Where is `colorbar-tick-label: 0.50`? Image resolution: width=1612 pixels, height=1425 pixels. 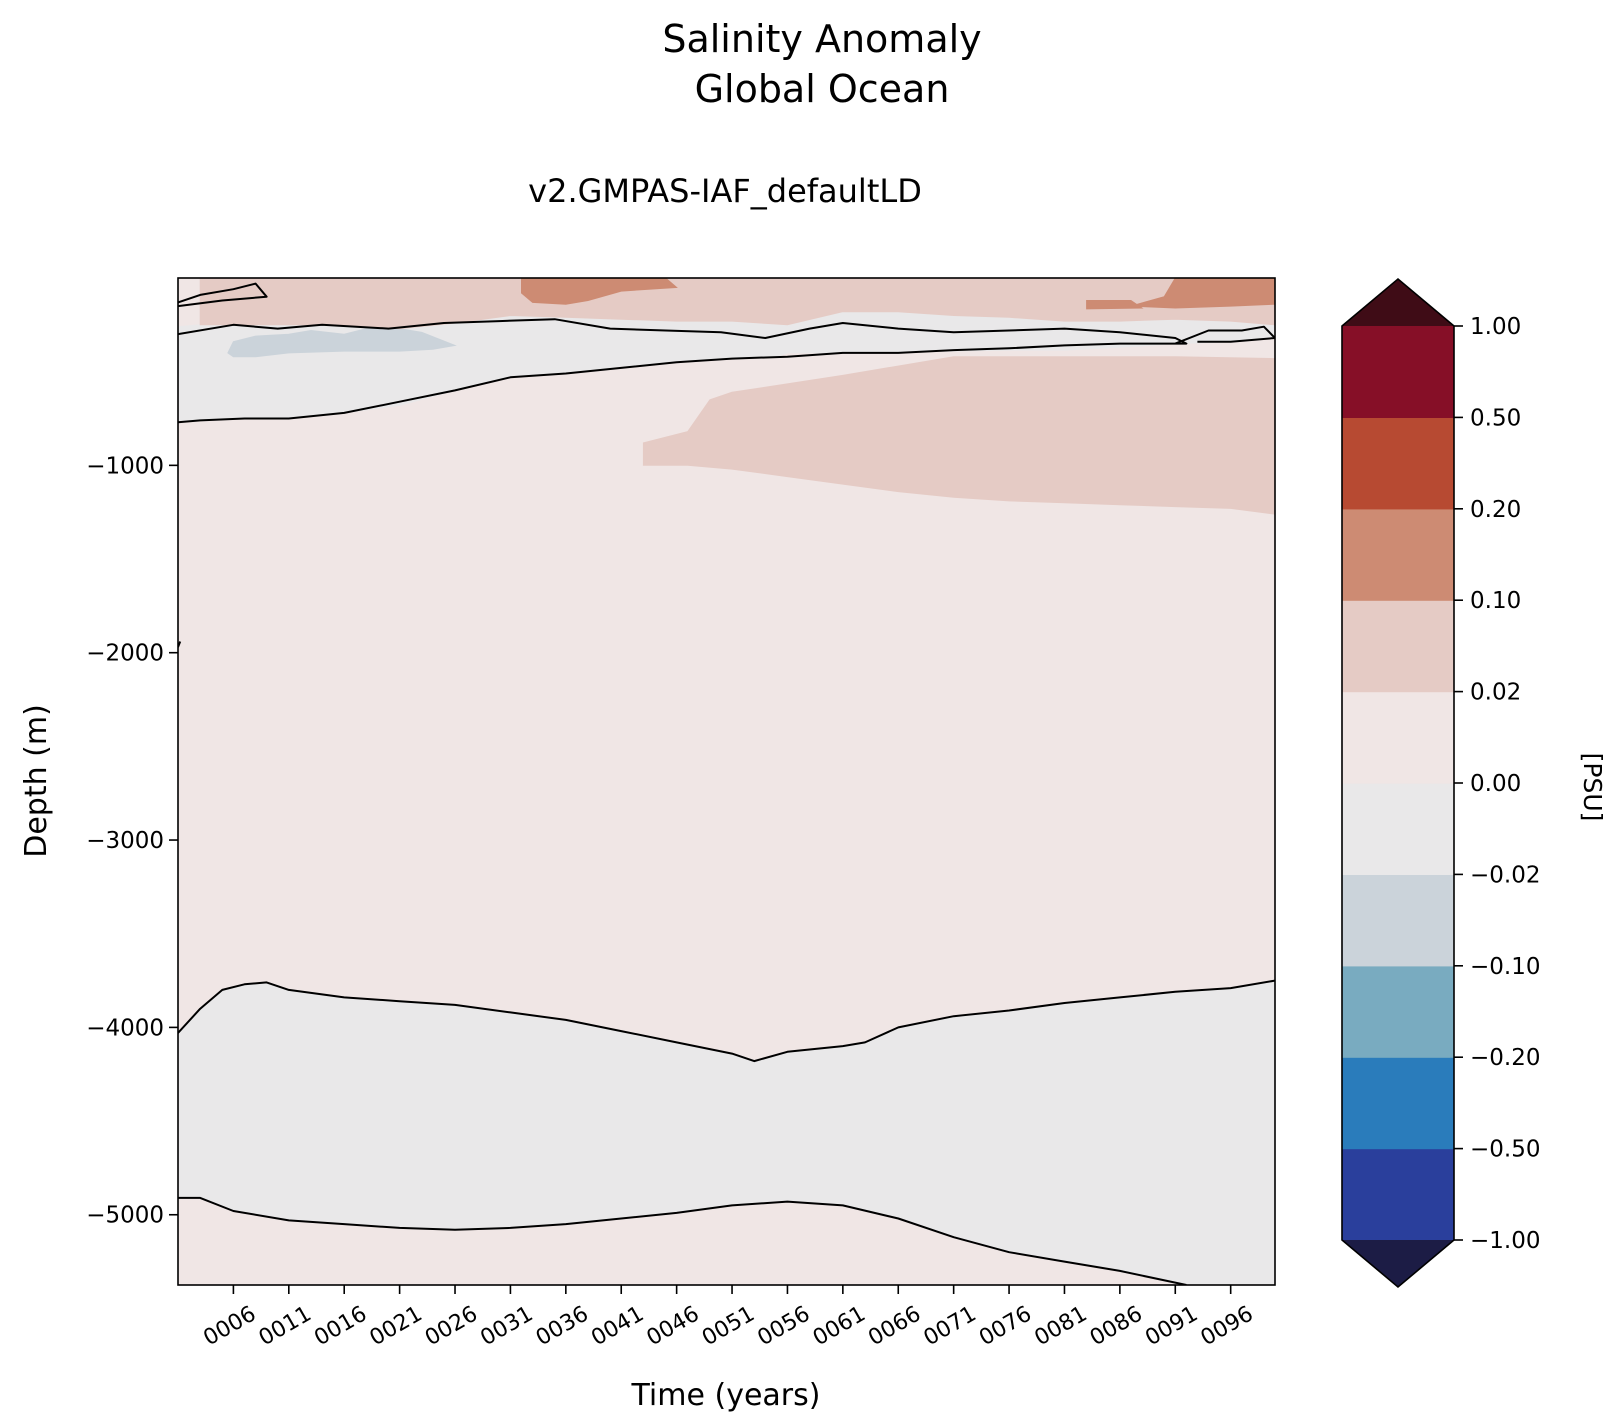
colorbar-tick-label: 0.50 is located at coordinates (1495, 418).